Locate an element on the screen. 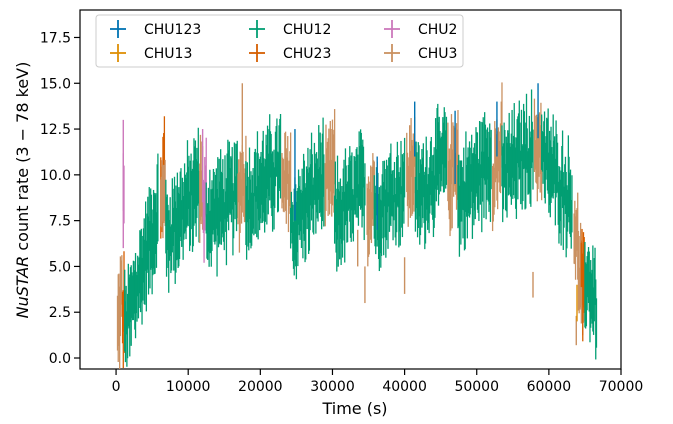  legend-item: CHU2 is located at coordinates (420, 29).